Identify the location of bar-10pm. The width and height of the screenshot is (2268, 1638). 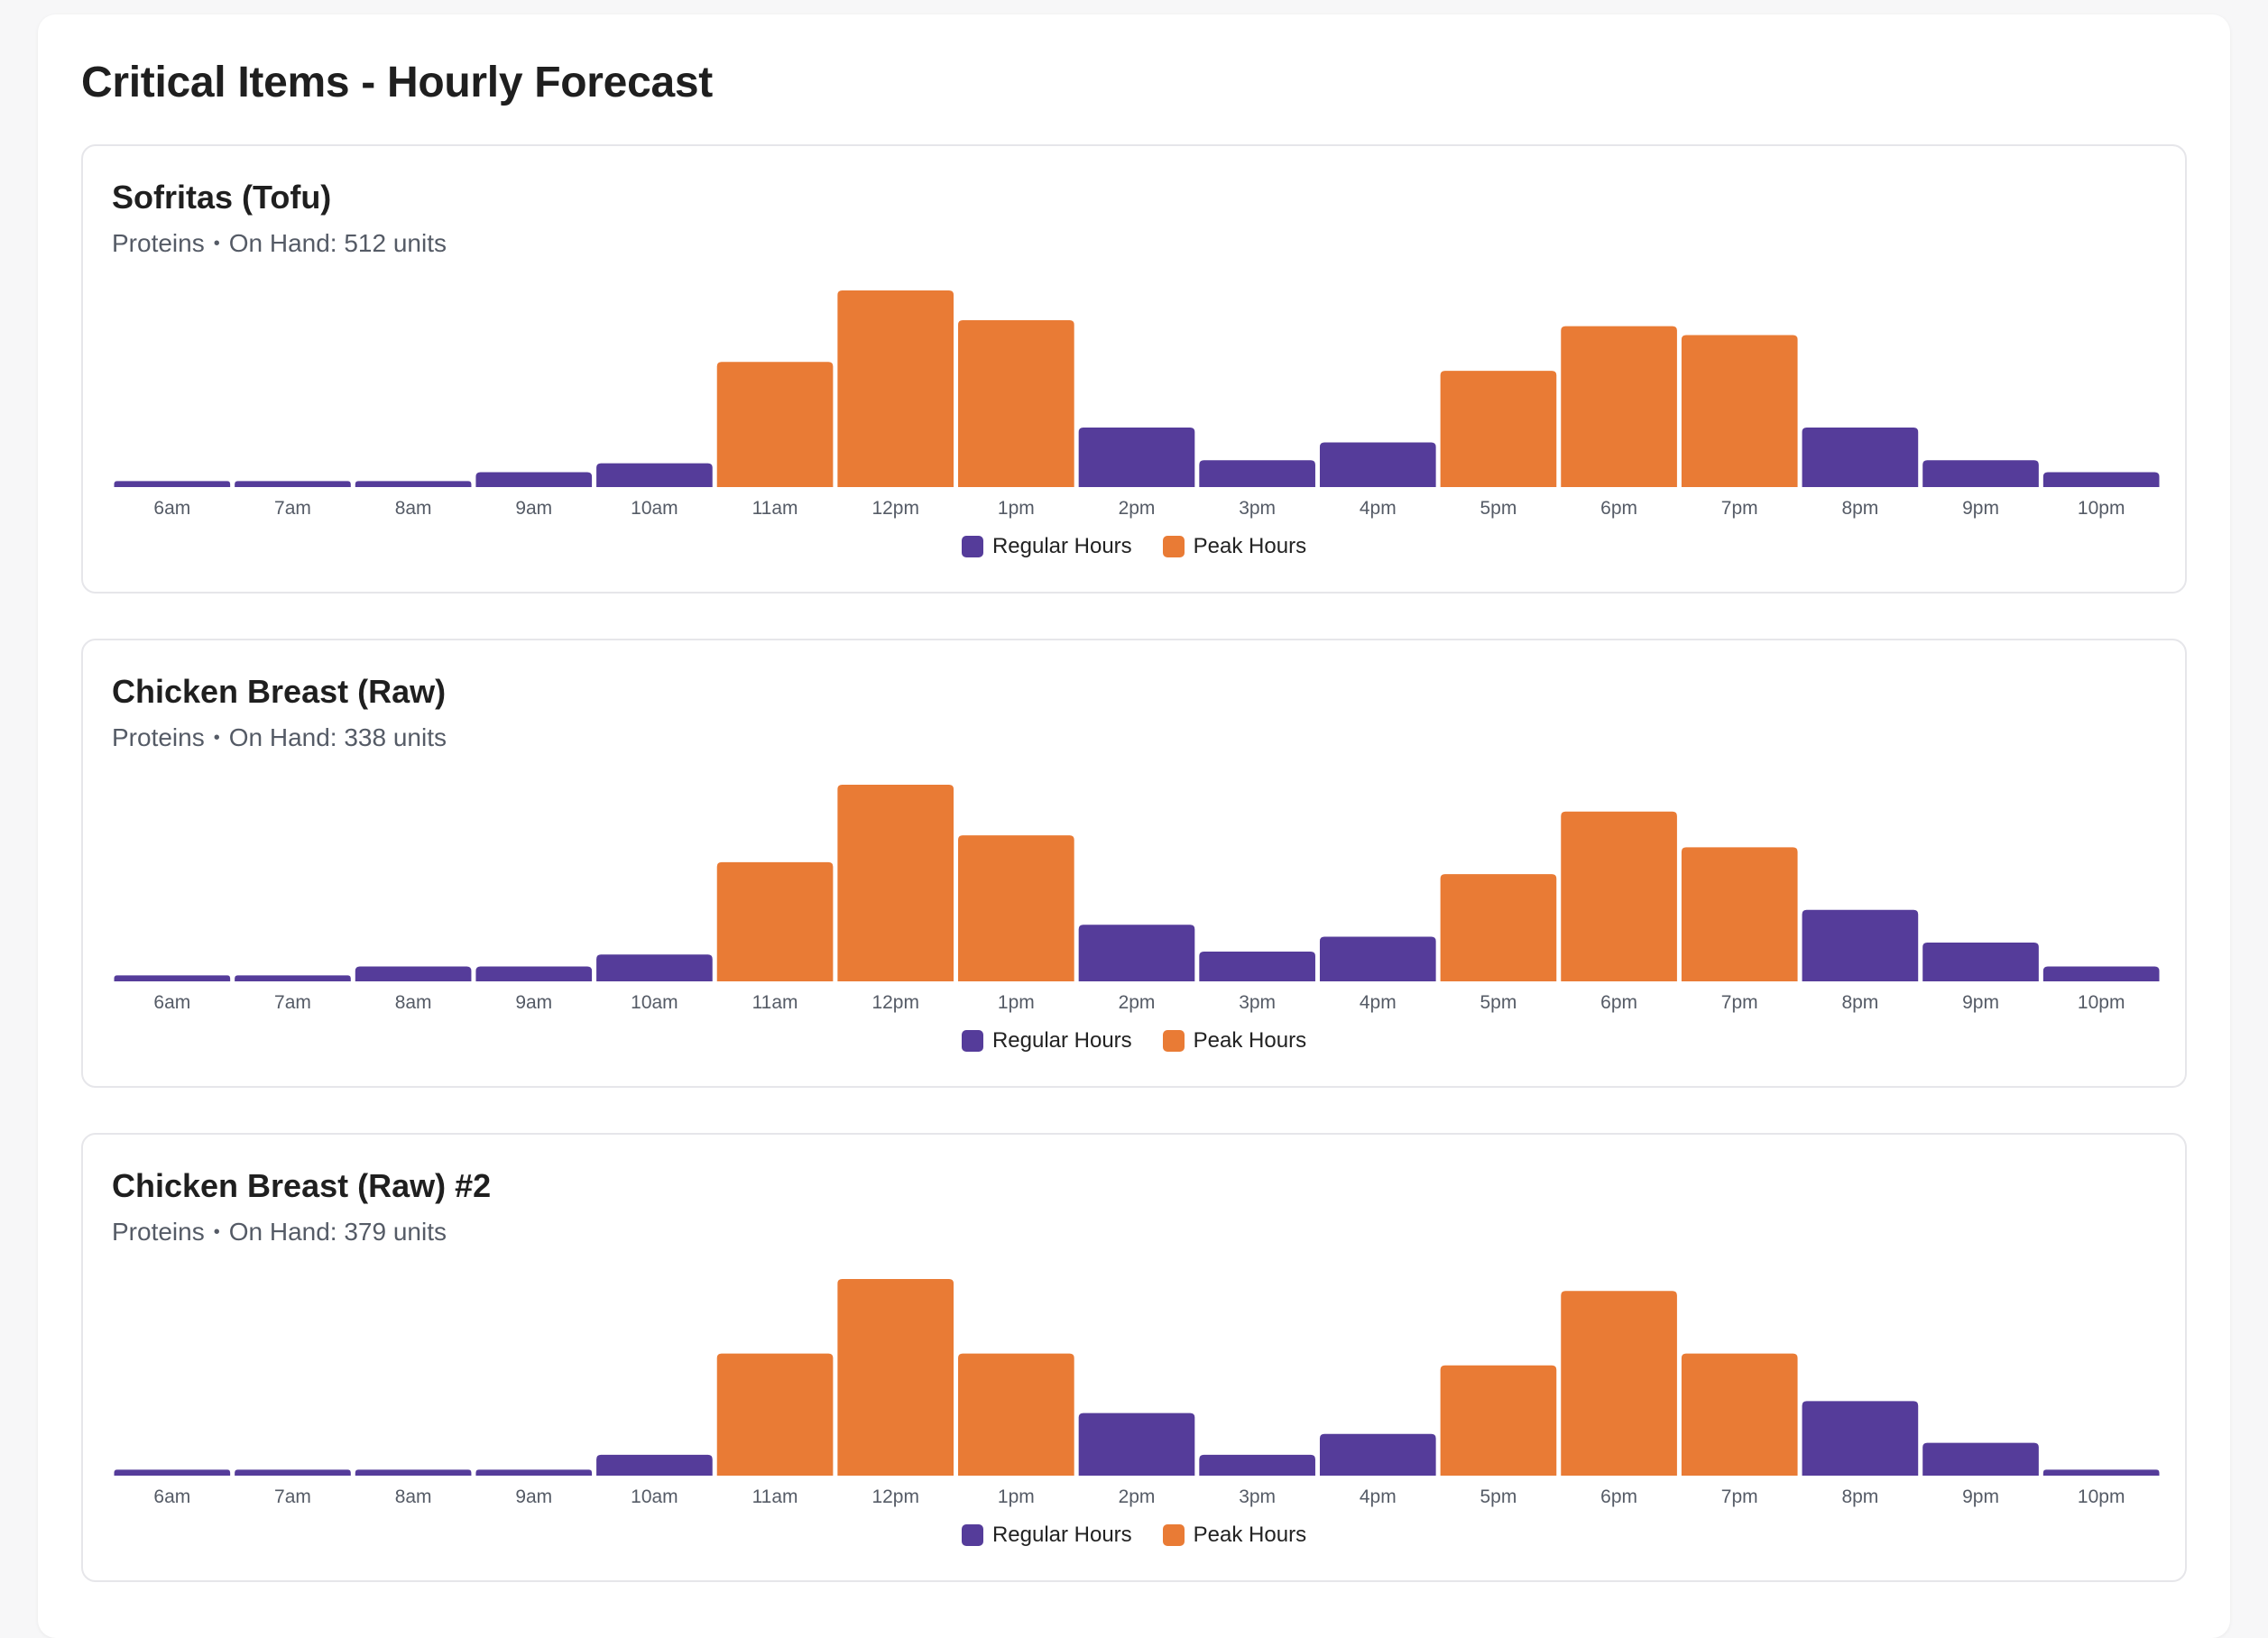
(2101, 479).